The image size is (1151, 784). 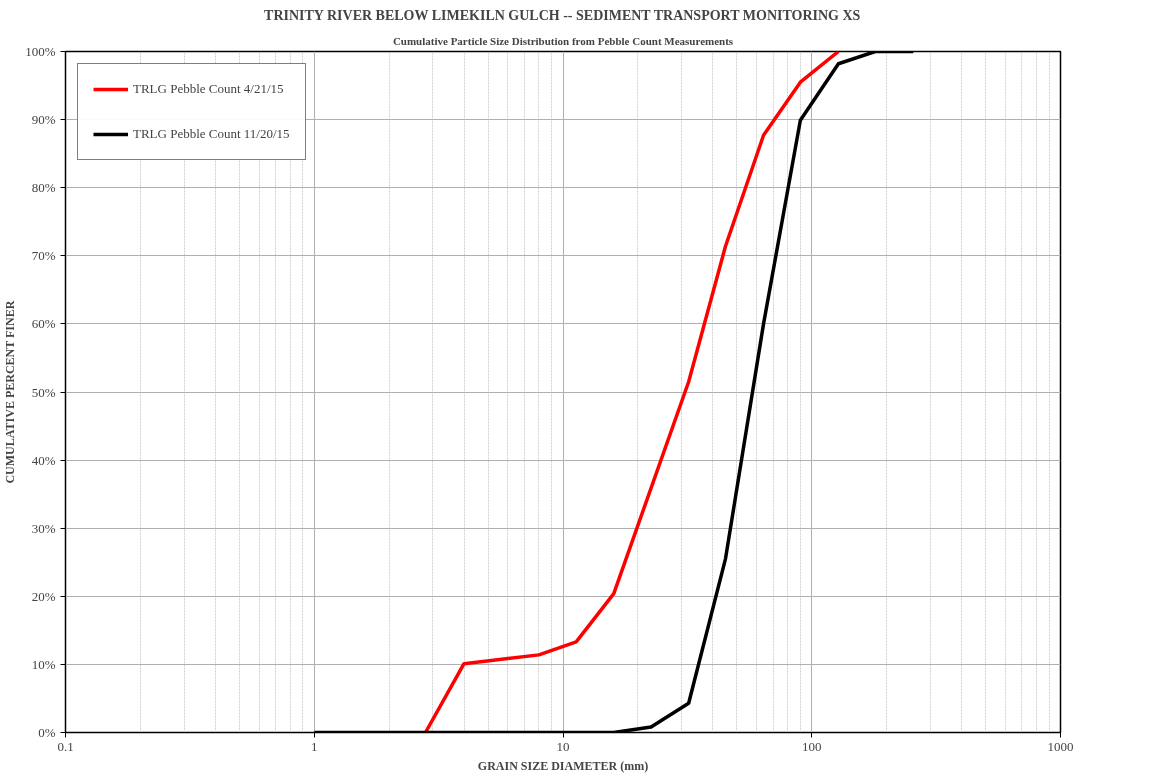 What do you see at coordinates (562, 15) in the screenshot?
I see `chart-title: TRINITY RIVER BELOW LIMEKILN GULCH -- SEDIMENT TRANSPORT MONITORING XS` at bounding box center [562, 15].